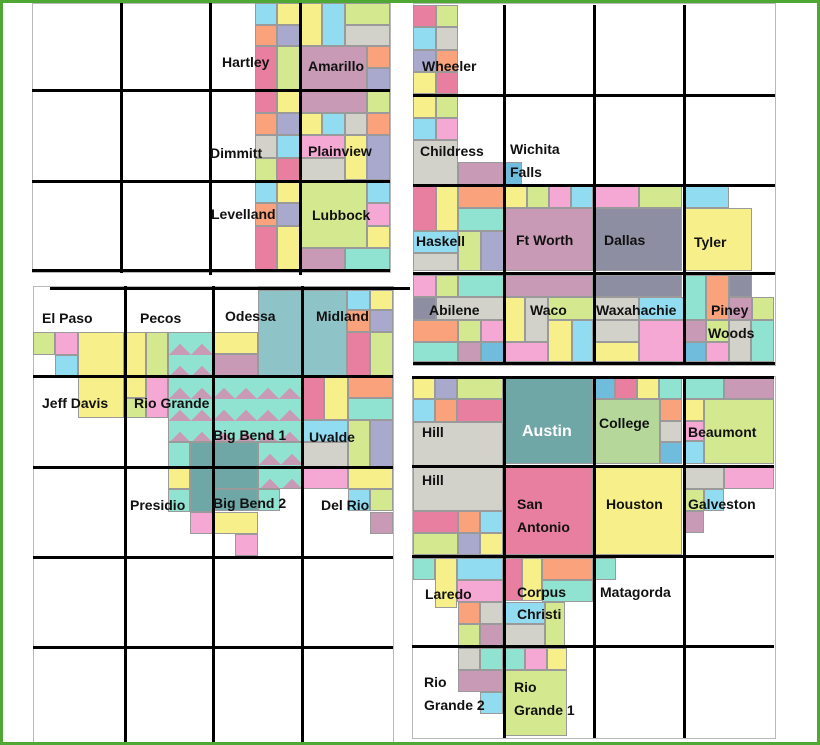 This screenshot has height=745, width=820. I want to click on region-label: Childress, so click(452, 151).